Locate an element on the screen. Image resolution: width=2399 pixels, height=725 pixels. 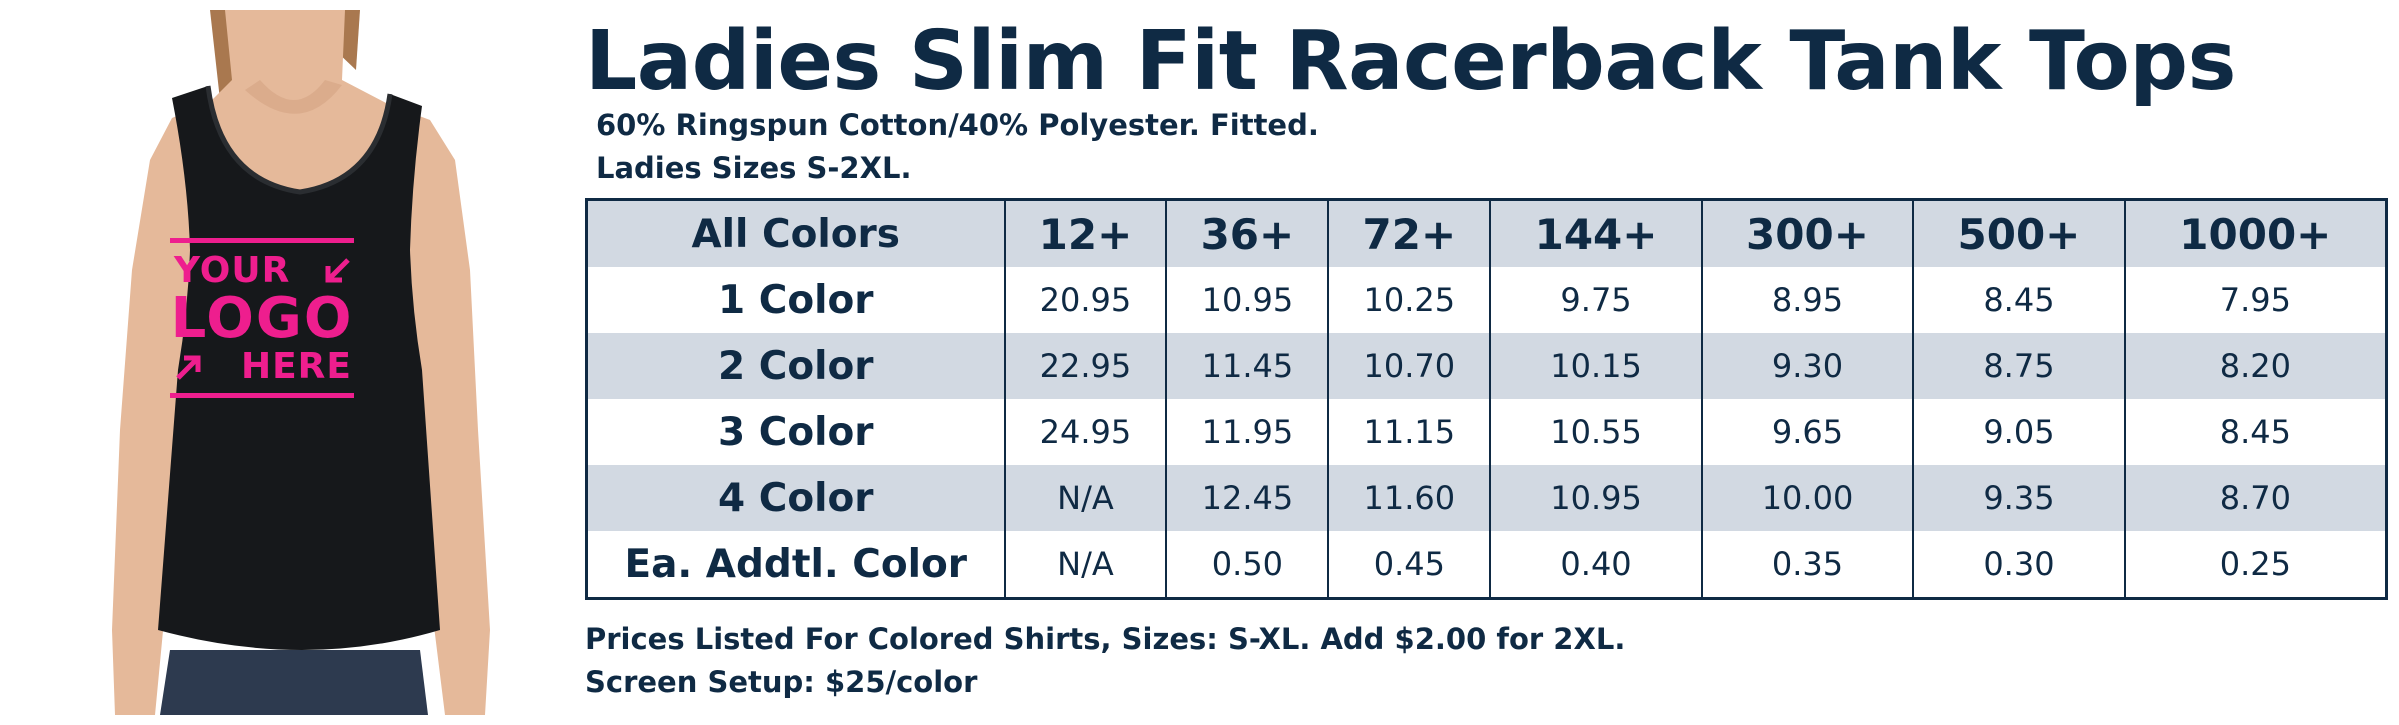
row-label: 4 Color is located at coordinates (795, 498).